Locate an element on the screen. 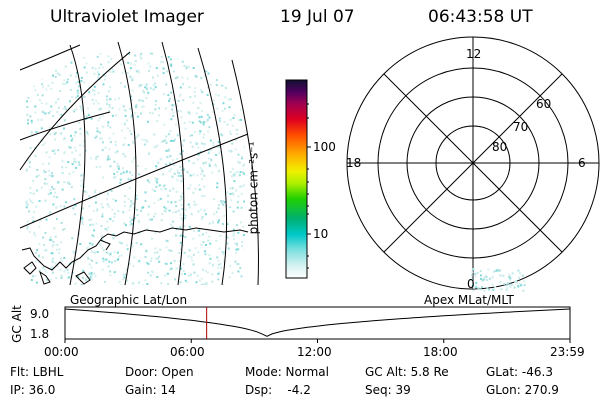 The image size is (600, 400). status-filter: Flt: LBHL is located at coordinates (37, 372).